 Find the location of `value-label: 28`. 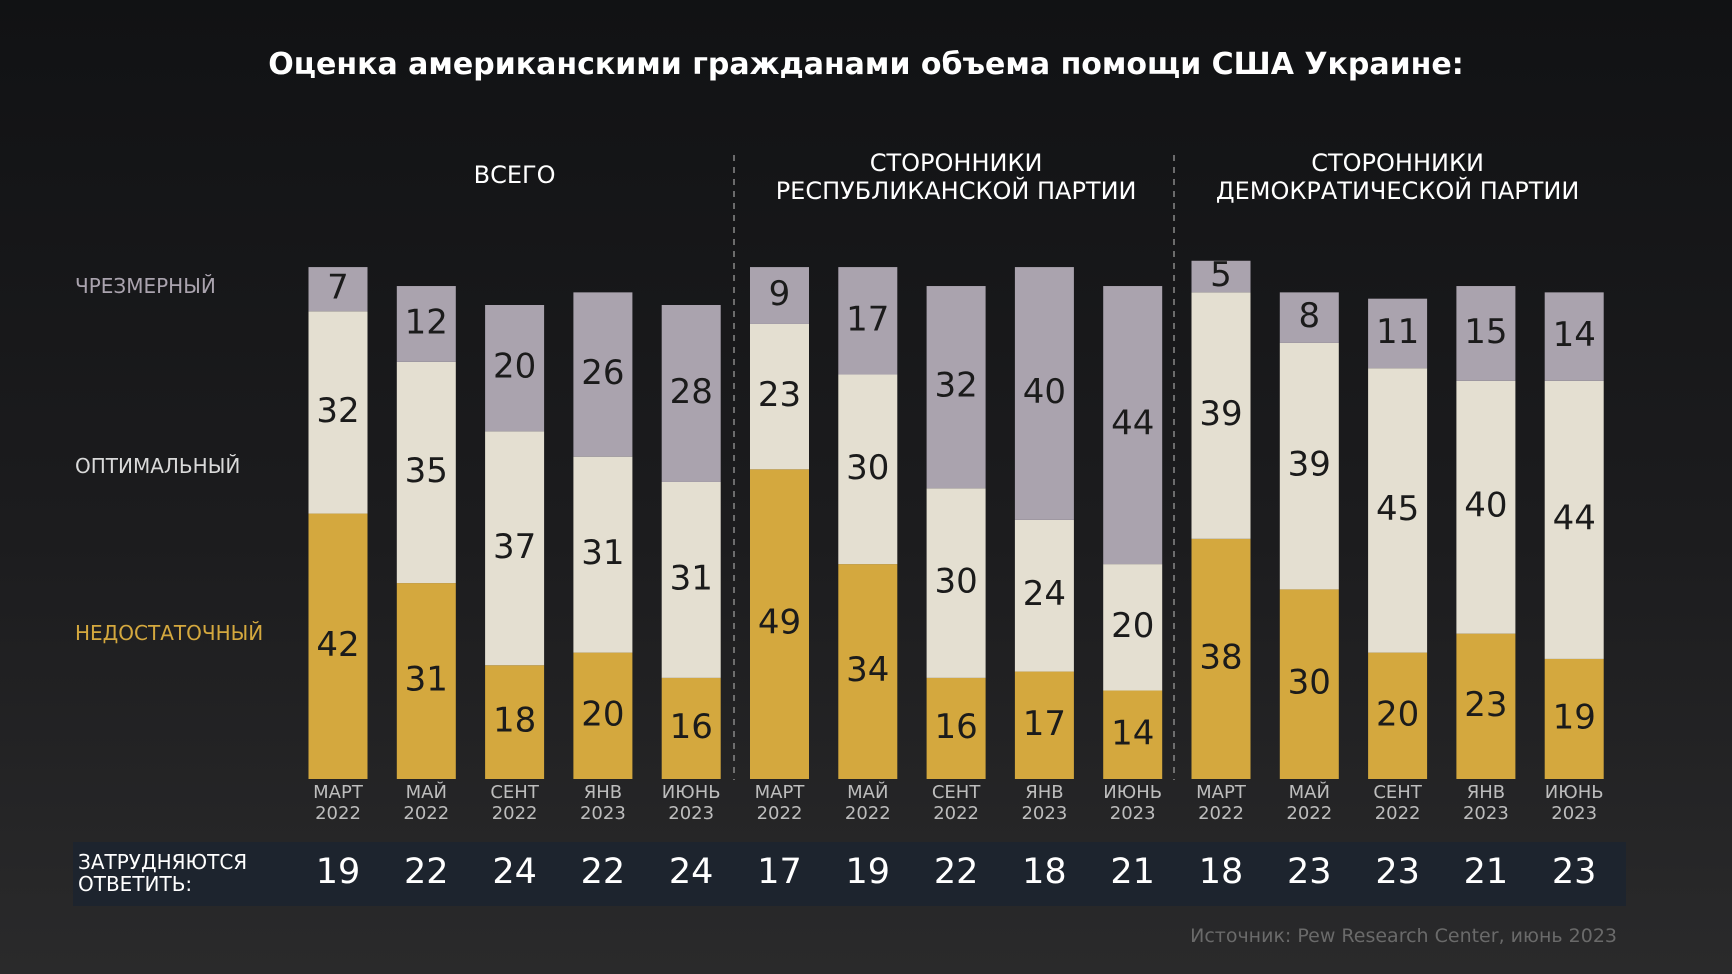

value-label: 28 is located at coordinates (691, 392).